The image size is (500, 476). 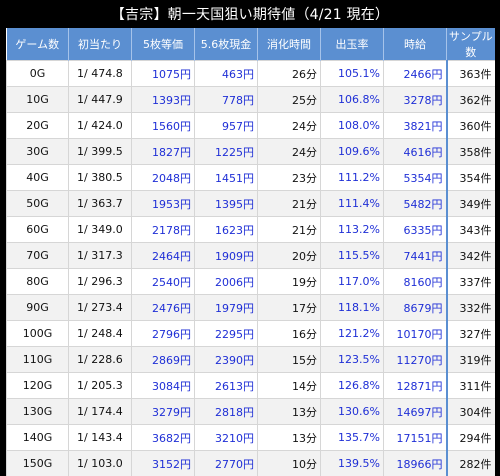 What do you see at coordinates (415, 74) in the screenshot?
I see `cell-hourly: 2466円` at bounding box center [415, 74].